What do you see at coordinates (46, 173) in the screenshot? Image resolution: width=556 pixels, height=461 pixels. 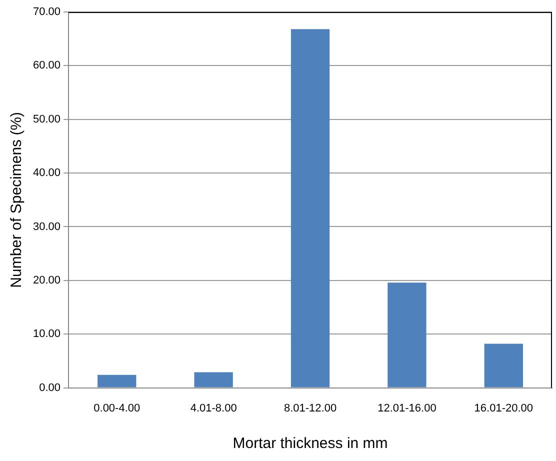 I see `y-tick-label: 40.00` at bounding box center [46, 173].